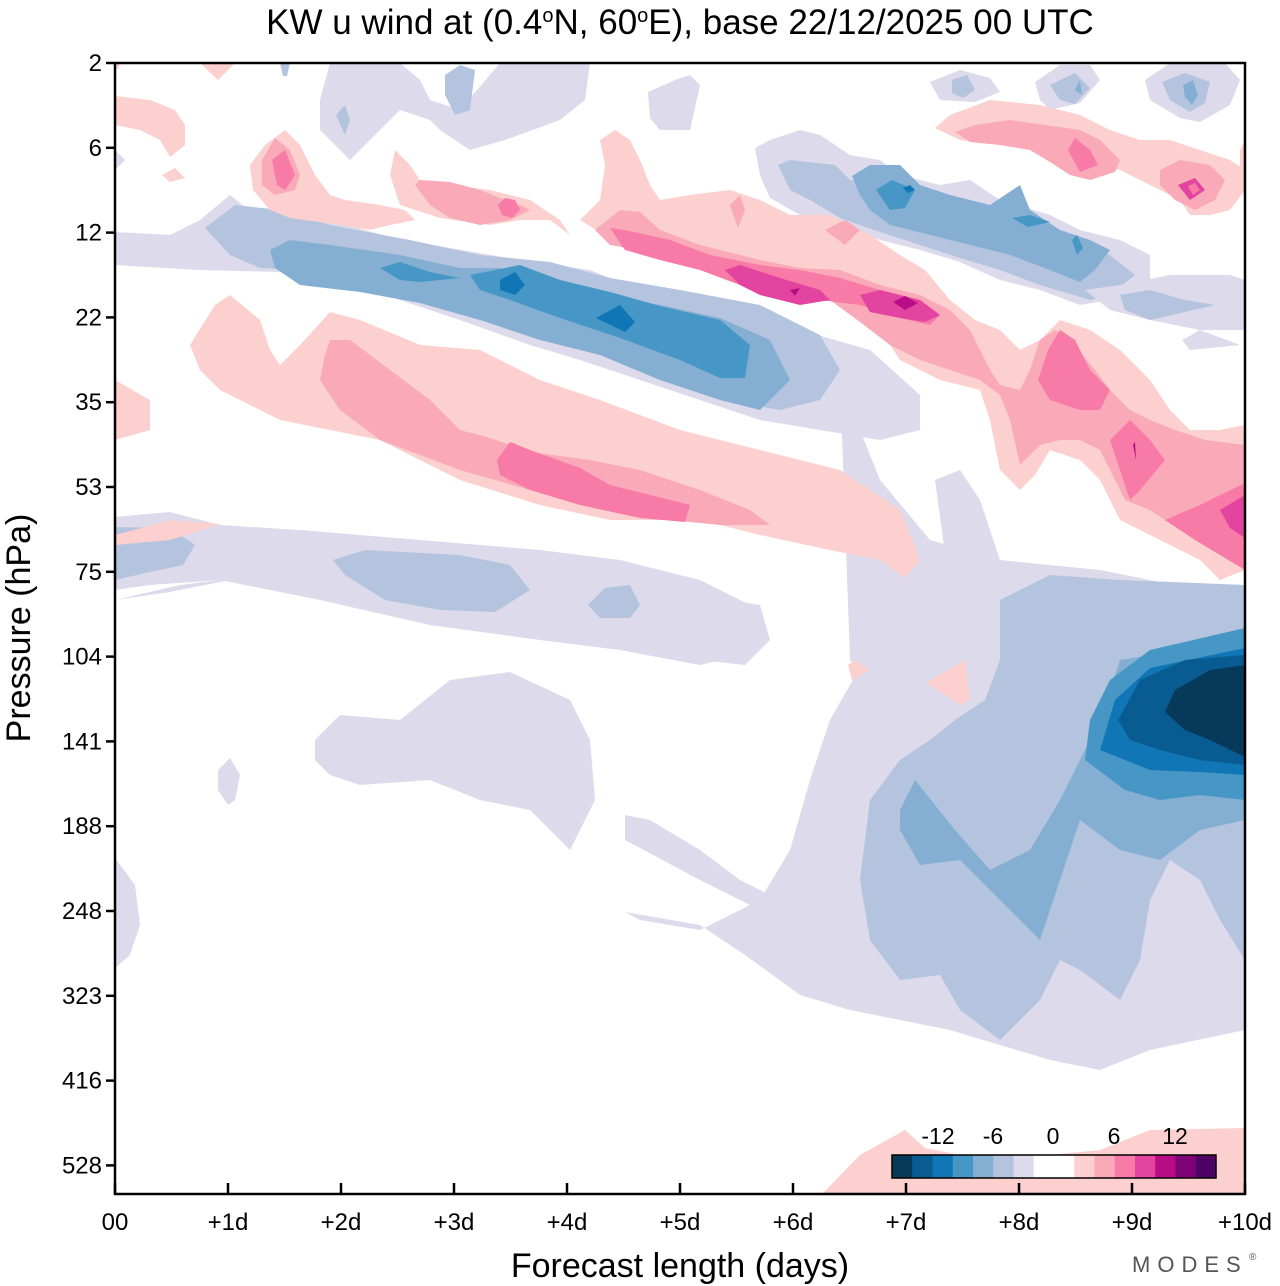  What do you see at coordinates (1114, 1136) in the screenshot?
I see `colorbar-tick-label: 6` at bounding box center [1114, 1136].